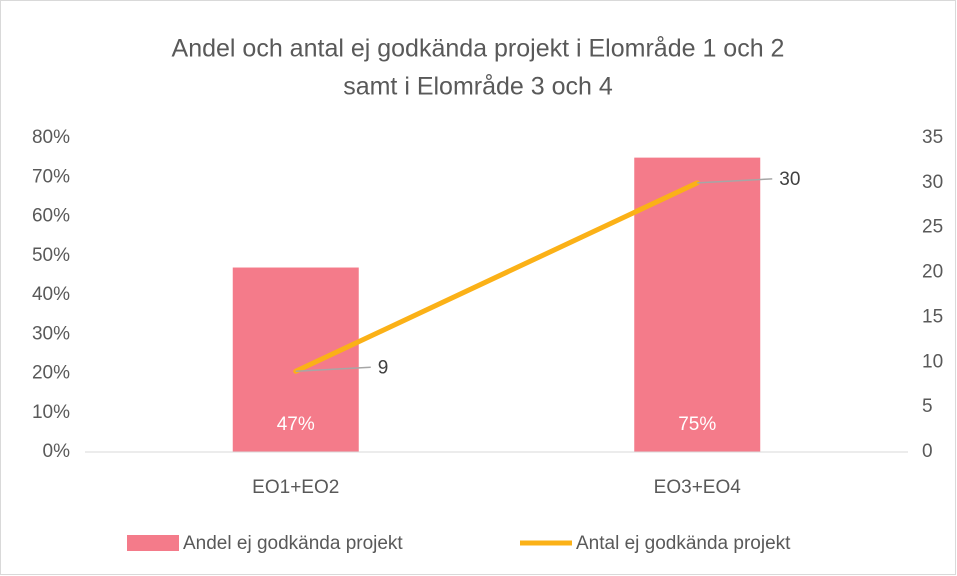 This screenshot has width=957, height=576. I want to click on y-tick-label: 10%, so click(51, 412).